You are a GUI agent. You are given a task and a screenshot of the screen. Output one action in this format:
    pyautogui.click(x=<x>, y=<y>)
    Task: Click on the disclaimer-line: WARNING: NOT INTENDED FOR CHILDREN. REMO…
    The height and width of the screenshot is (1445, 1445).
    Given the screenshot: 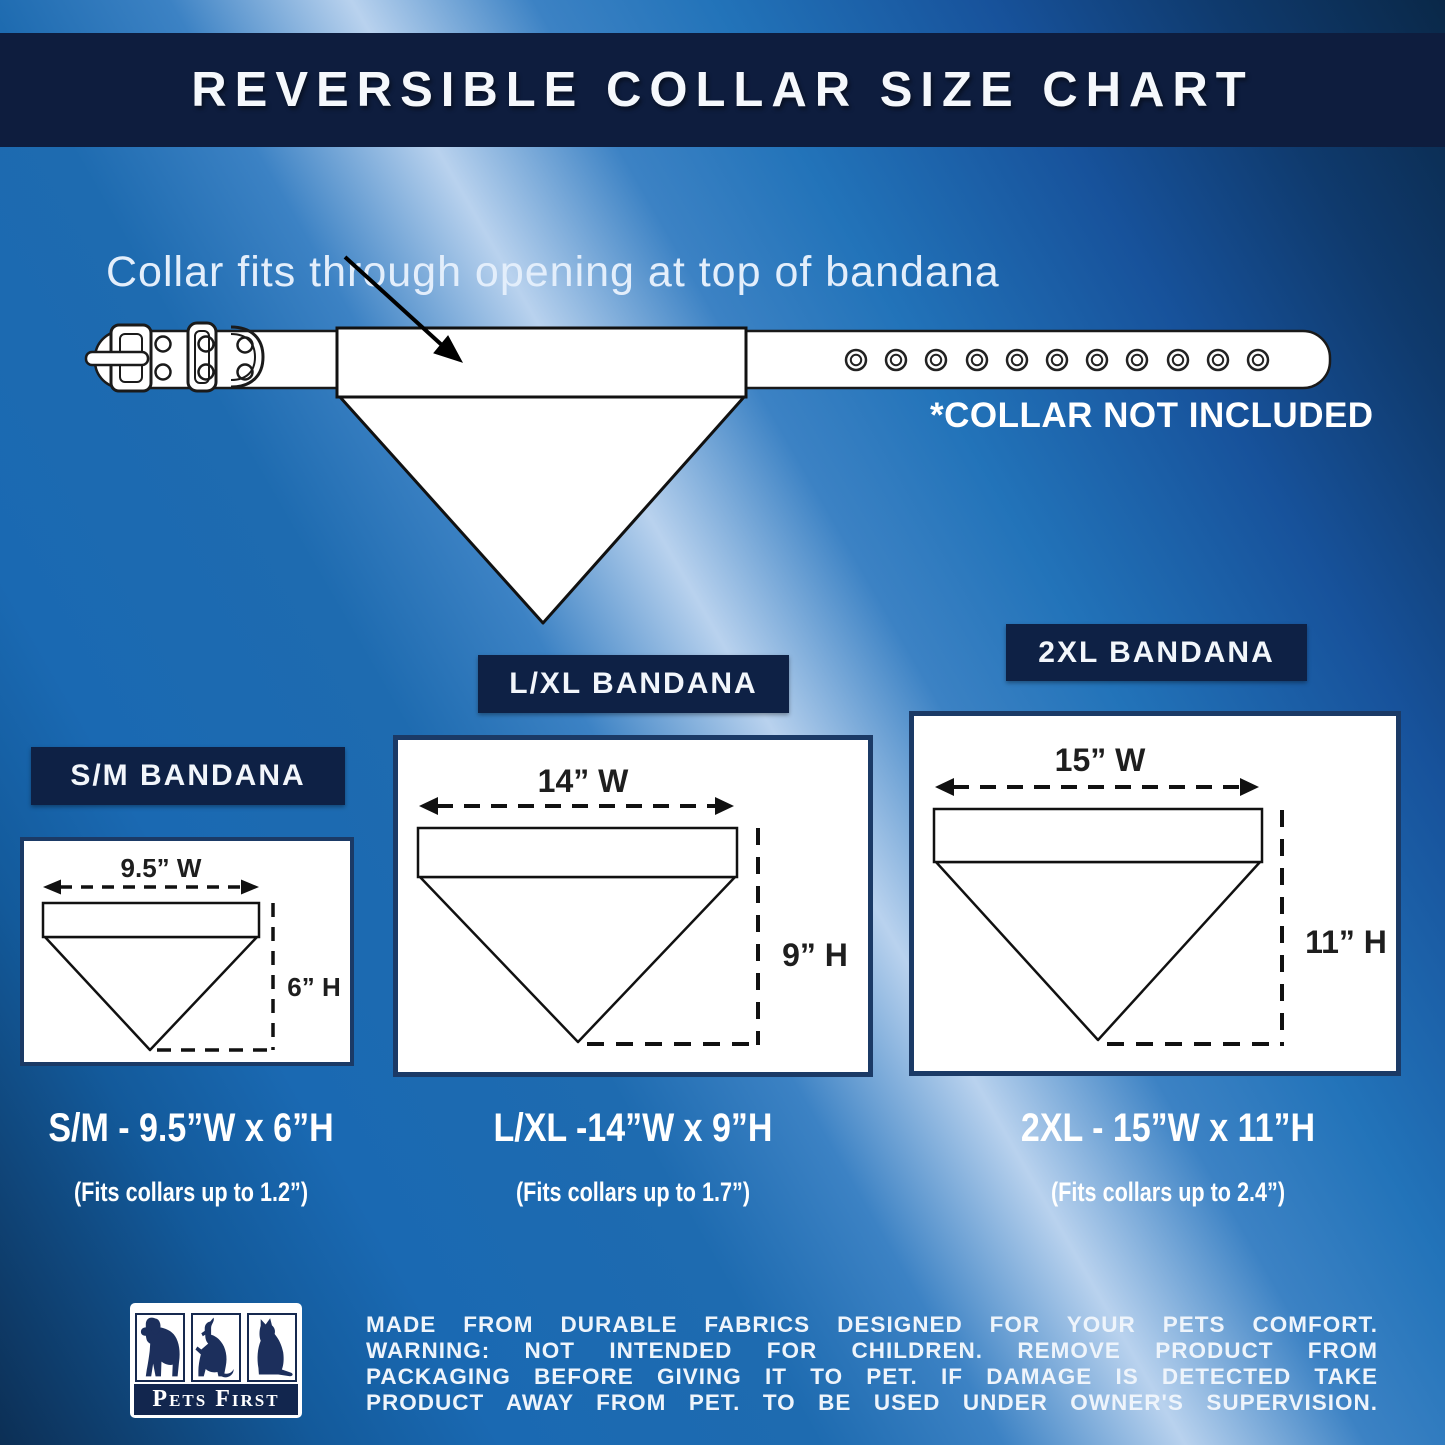 What is the action you would take?
    pyautogui.click(x=872, y=1350)
    